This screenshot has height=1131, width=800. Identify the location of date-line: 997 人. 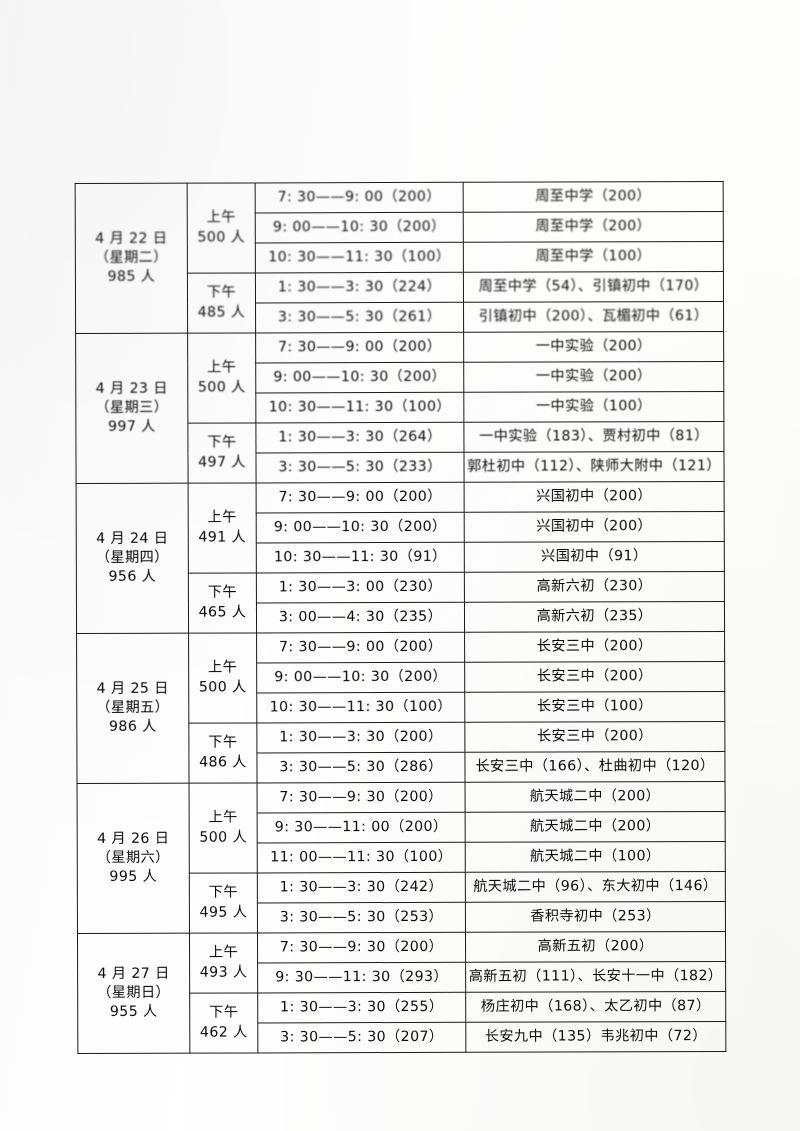
(131, 426).